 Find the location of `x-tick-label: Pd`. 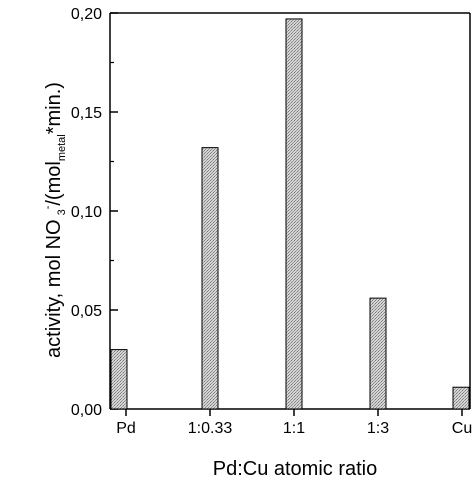

x-tick-label: Pd is located at coordinates (126, 428).